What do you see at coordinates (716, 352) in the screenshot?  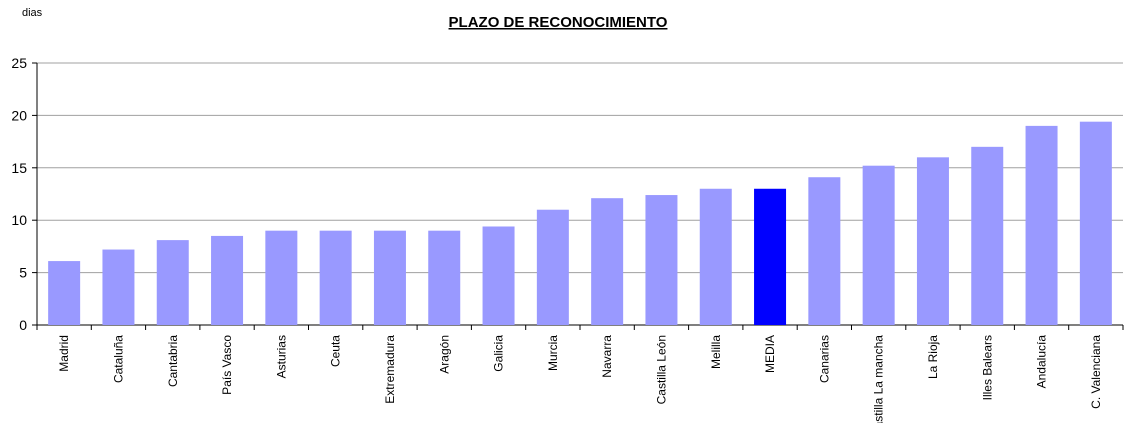 I see `x-tick-label: Melilla` at bounding box center [716, 352].